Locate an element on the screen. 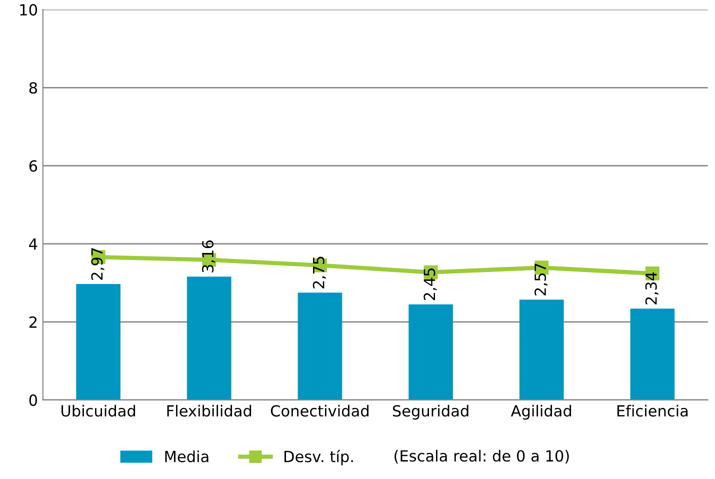  x-tick-label: Agilidad is located at coordinates (541, 412).